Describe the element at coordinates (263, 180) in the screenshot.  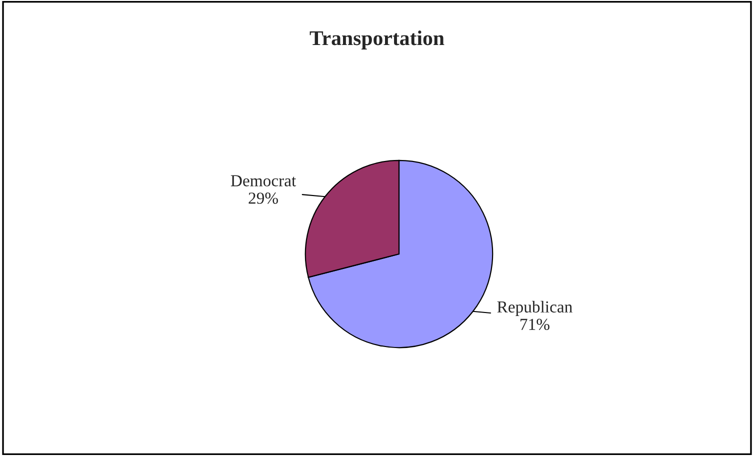
I see `slice-label: Democrat` at that location.